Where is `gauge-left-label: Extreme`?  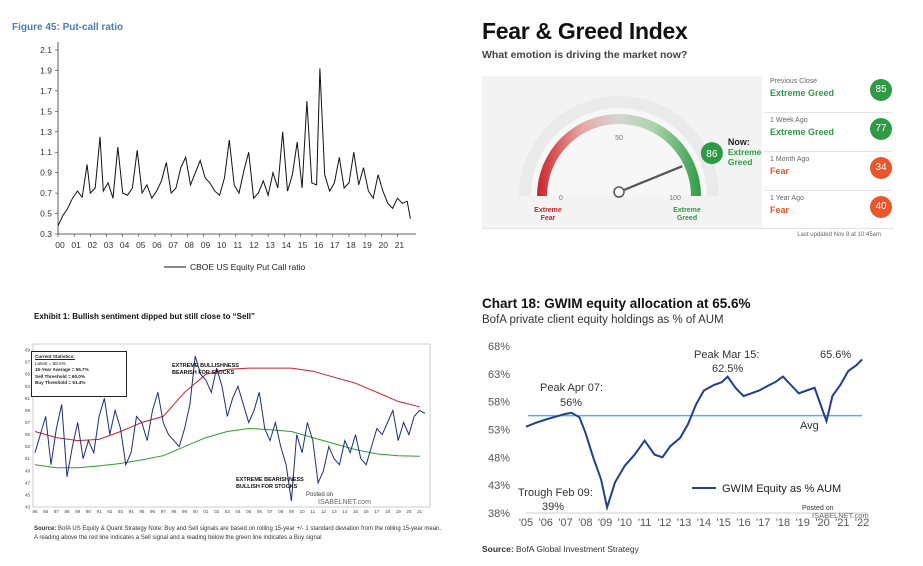
gauge-left-label: Extreme is located at coordinates (548, 210).